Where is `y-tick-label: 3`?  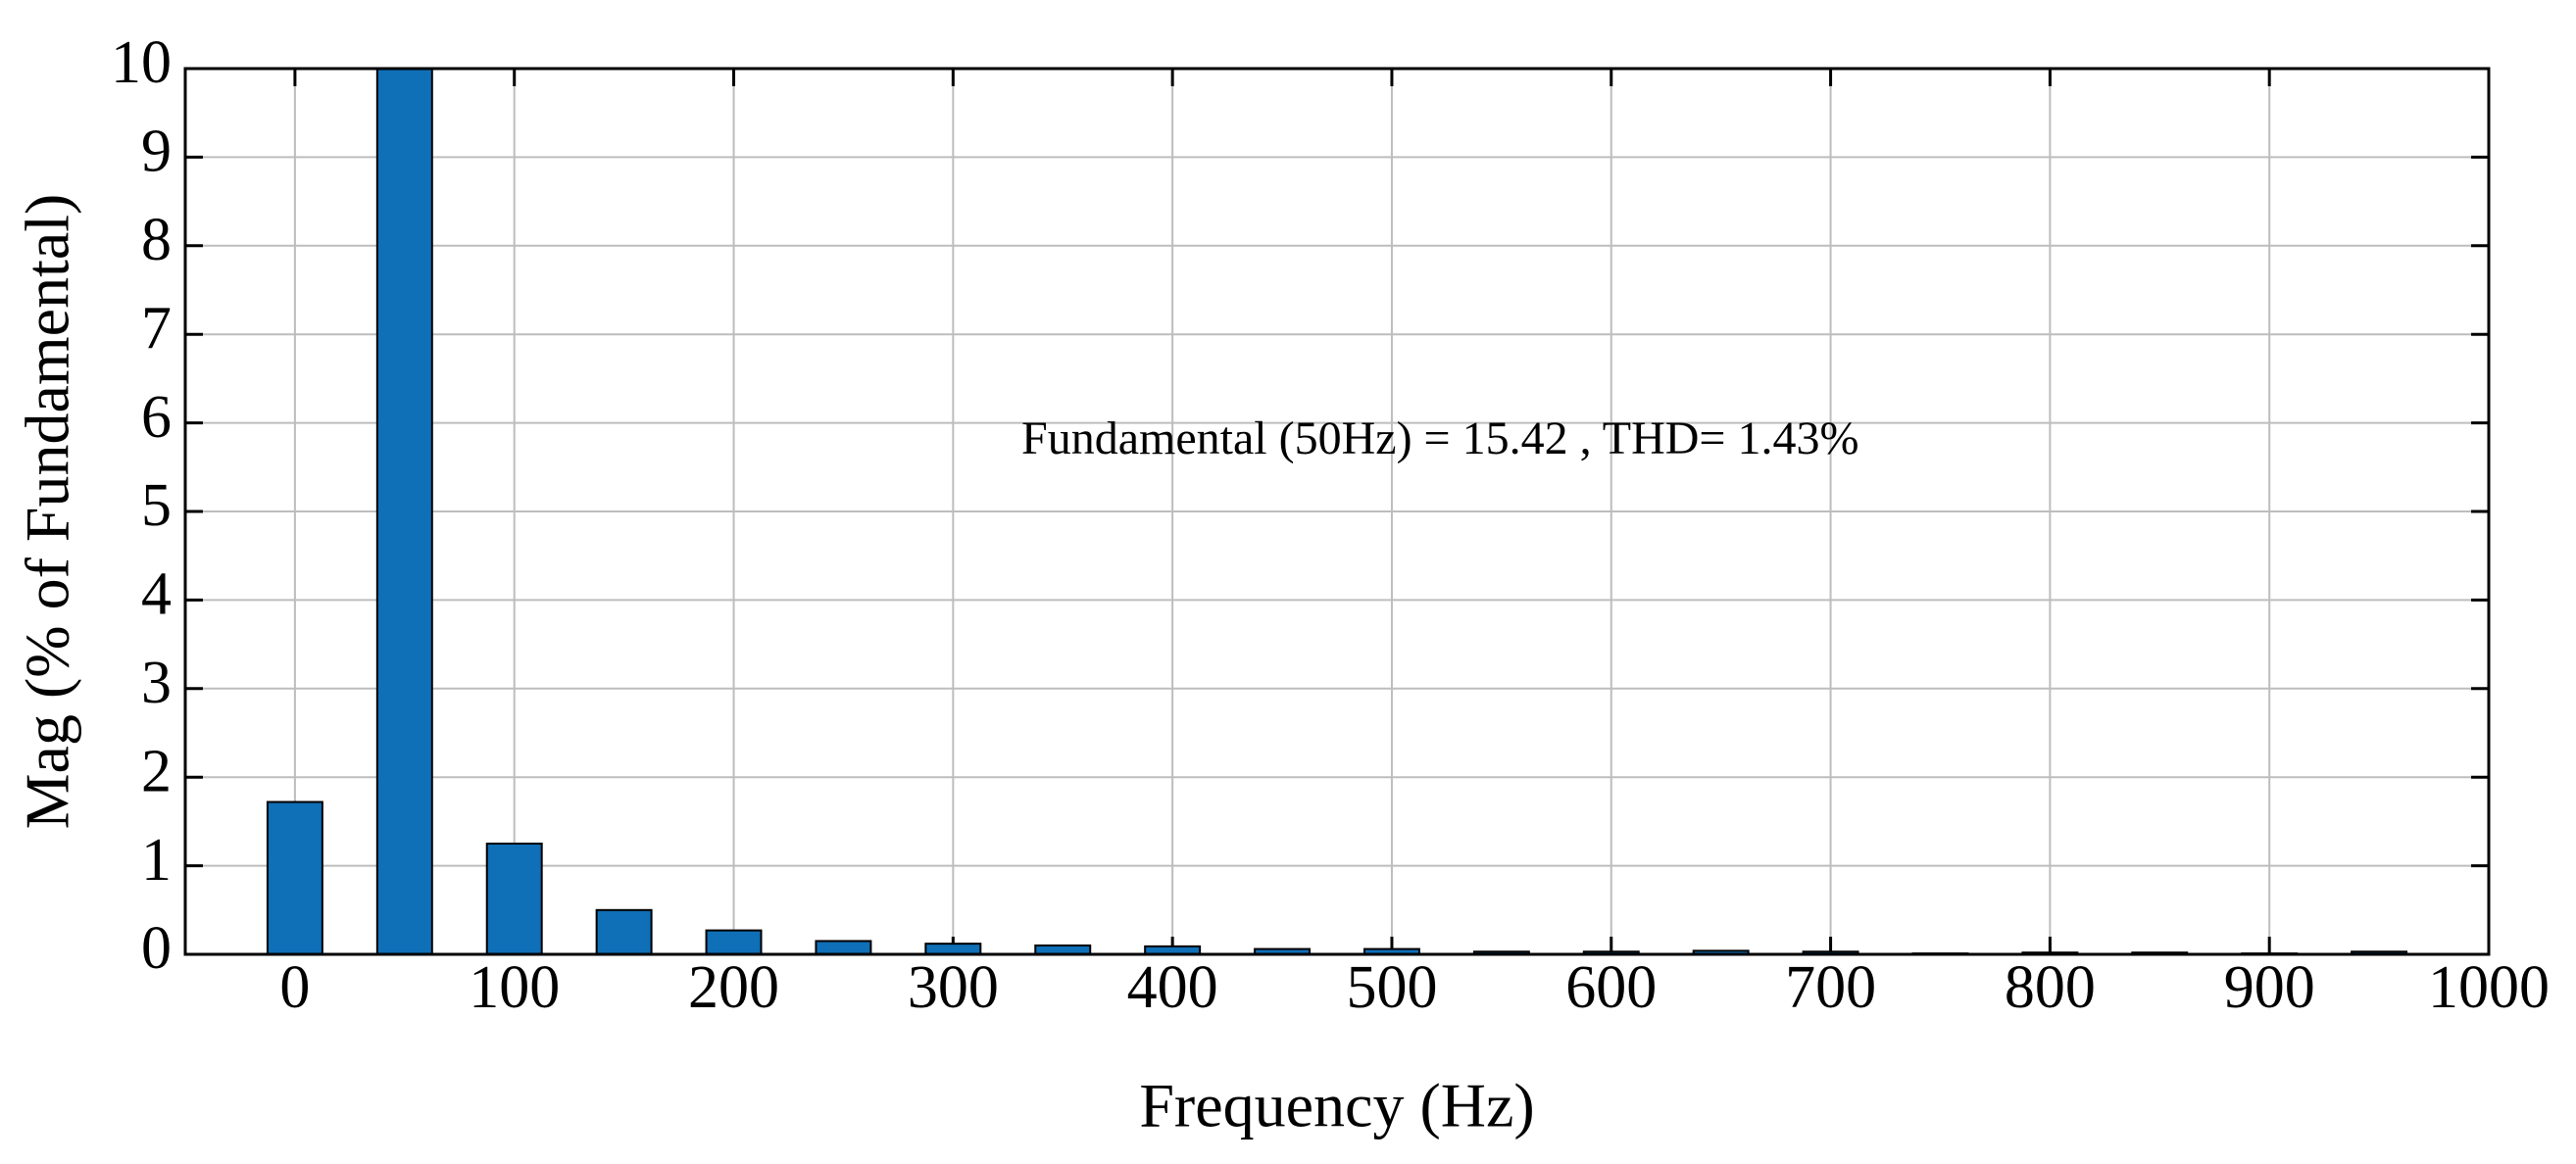
y-tick-label: 3 is located at coordinates (156, 683).